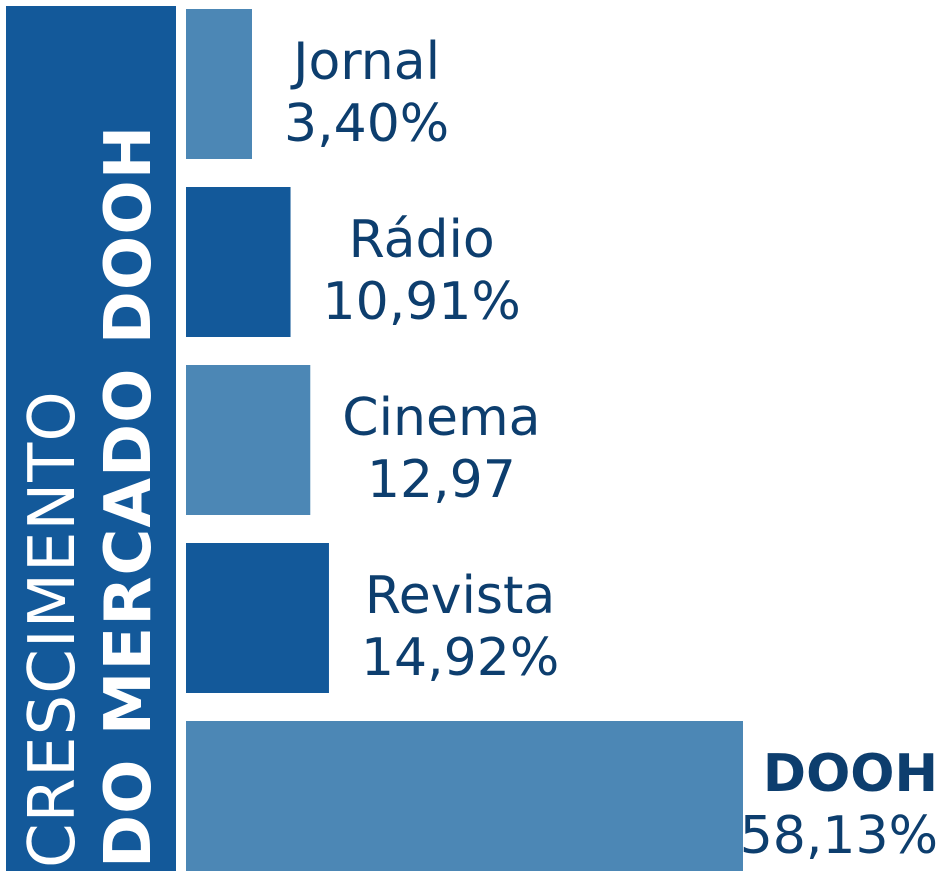 The height and width of the screenshot is (871, 951). I want to click on bar-jornal, so click(219, 84).